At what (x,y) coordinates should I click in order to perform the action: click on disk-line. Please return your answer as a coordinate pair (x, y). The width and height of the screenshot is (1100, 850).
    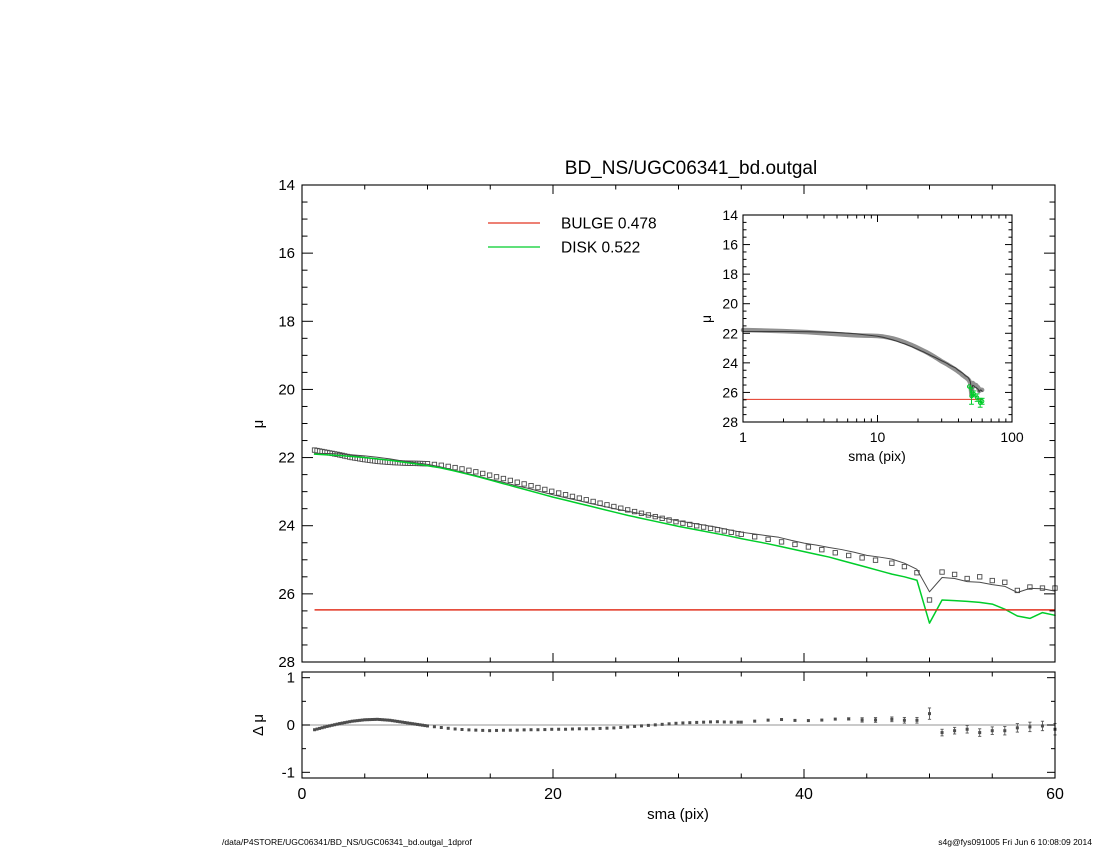
    Looking at the image, I should click on (684, 538).